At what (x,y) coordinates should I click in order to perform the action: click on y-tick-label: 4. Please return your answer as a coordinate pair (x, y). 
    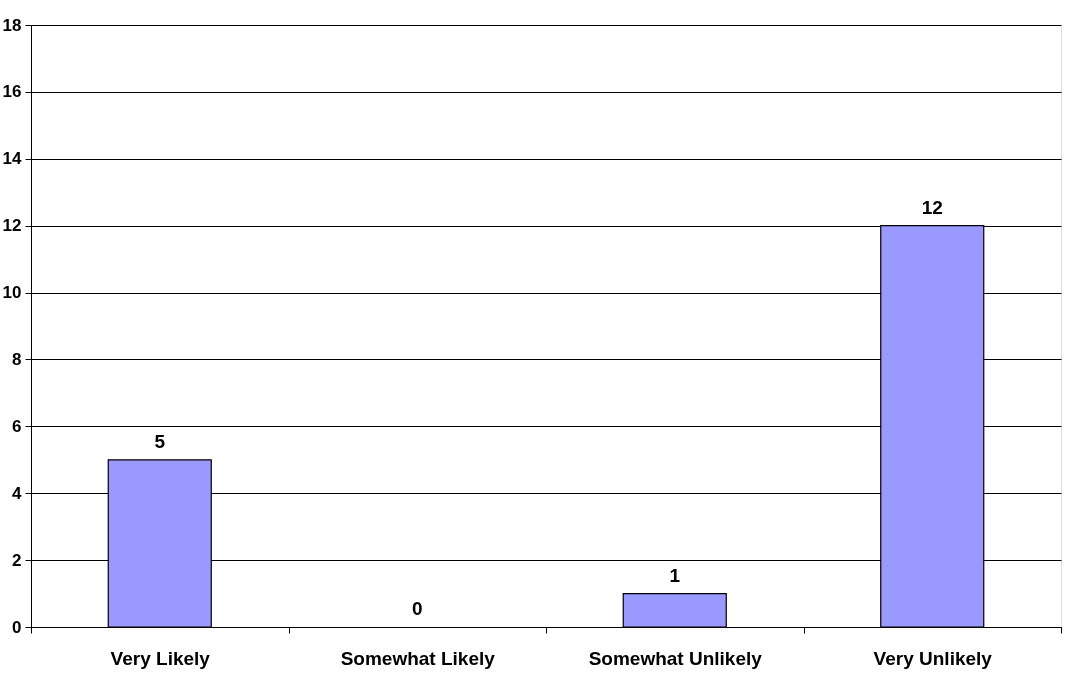
    Looking at the image, I should click on (17, 493).